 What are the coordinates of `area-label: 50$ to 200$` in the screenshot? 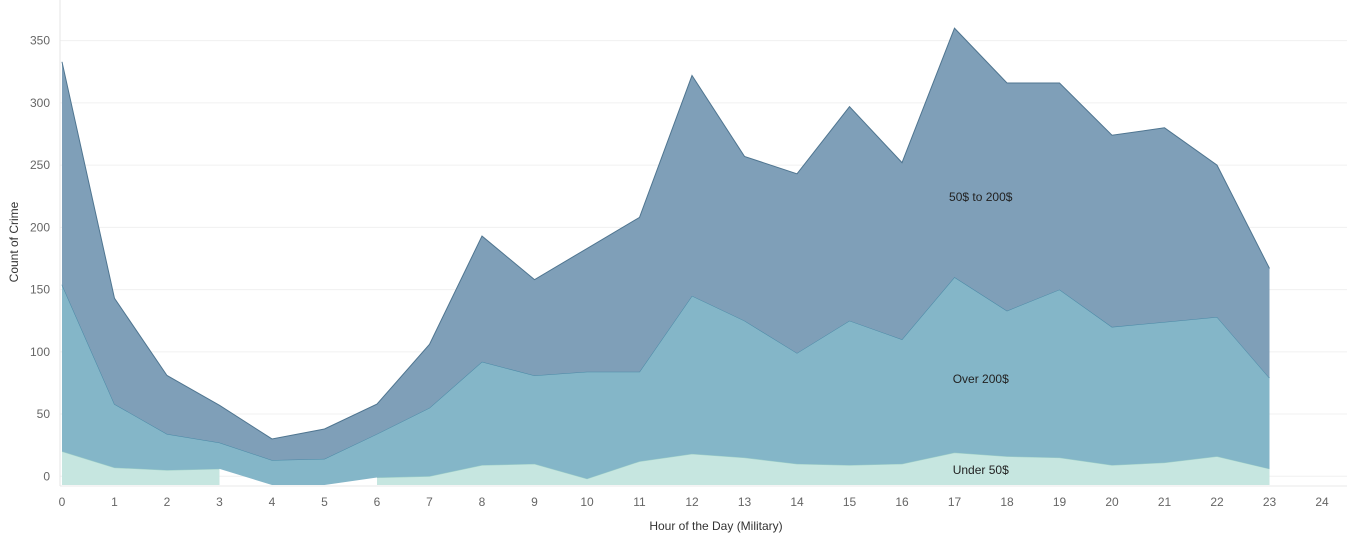 It's located at (981, 197).